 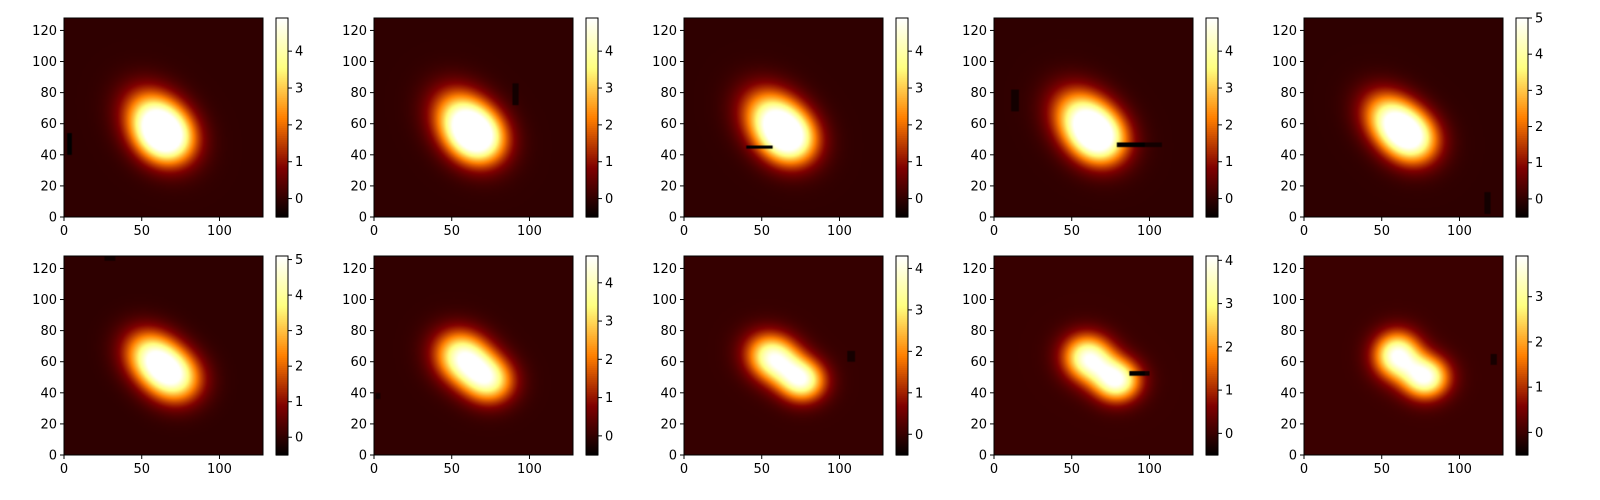 I want to click on y-tick-label: 0, so click(x=673, y=218).